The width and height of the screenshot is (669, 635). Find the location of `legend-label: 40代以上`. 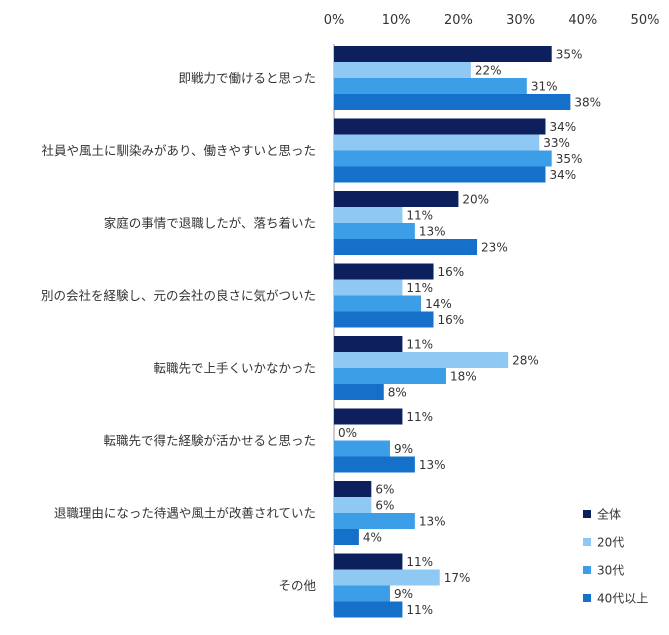

legend-label: 40代以上 is located at coordinates (622, 599).